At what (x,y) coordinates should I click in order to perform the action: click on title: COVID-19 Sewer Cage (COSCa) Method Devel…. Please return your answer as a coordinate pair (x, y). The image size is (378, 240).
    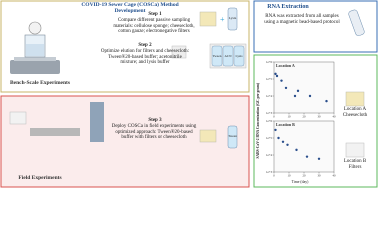
    Looking at the image, I should click on (130, 8).